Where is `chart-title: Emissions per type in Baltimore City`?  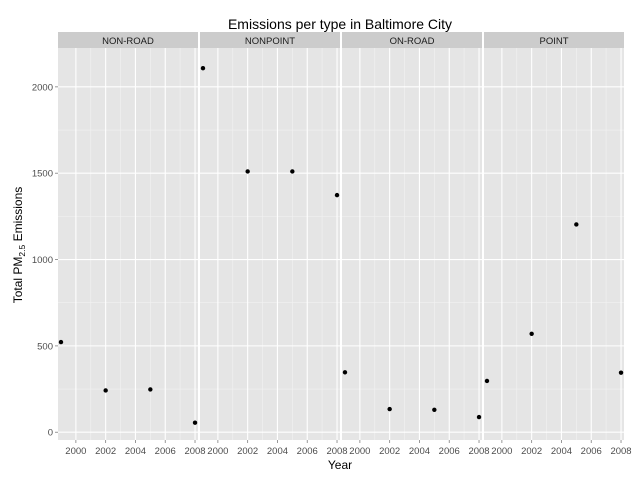 chart-title: Emissions per type in Baltimore City is located at coordinates (340, 24).